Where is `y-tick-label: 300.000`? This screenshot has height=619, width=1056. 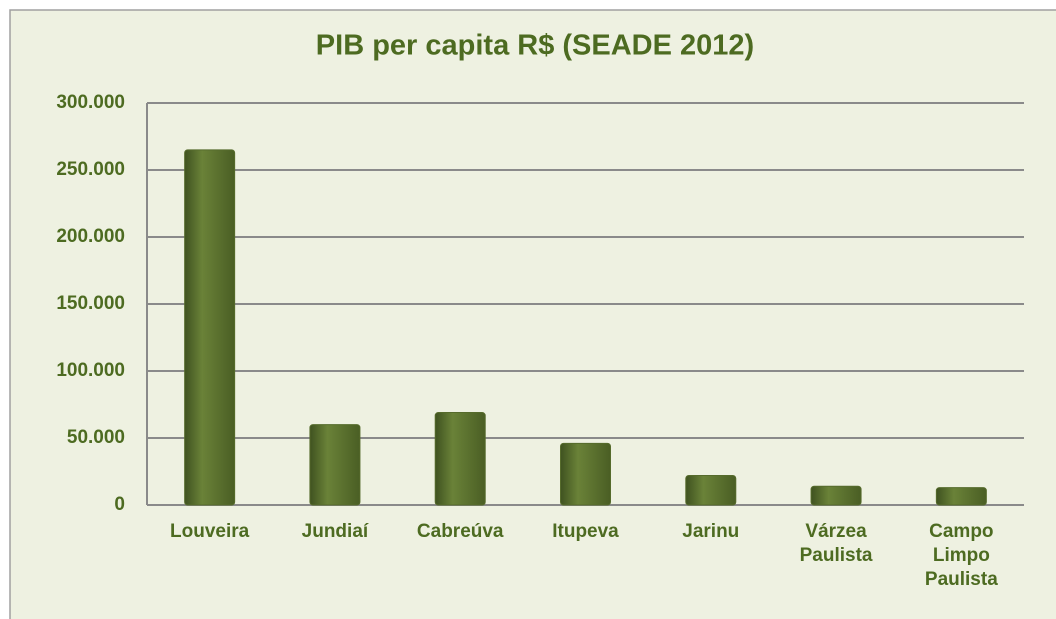
y-tick-label: 300.000 is located at coordinates (90, 102).